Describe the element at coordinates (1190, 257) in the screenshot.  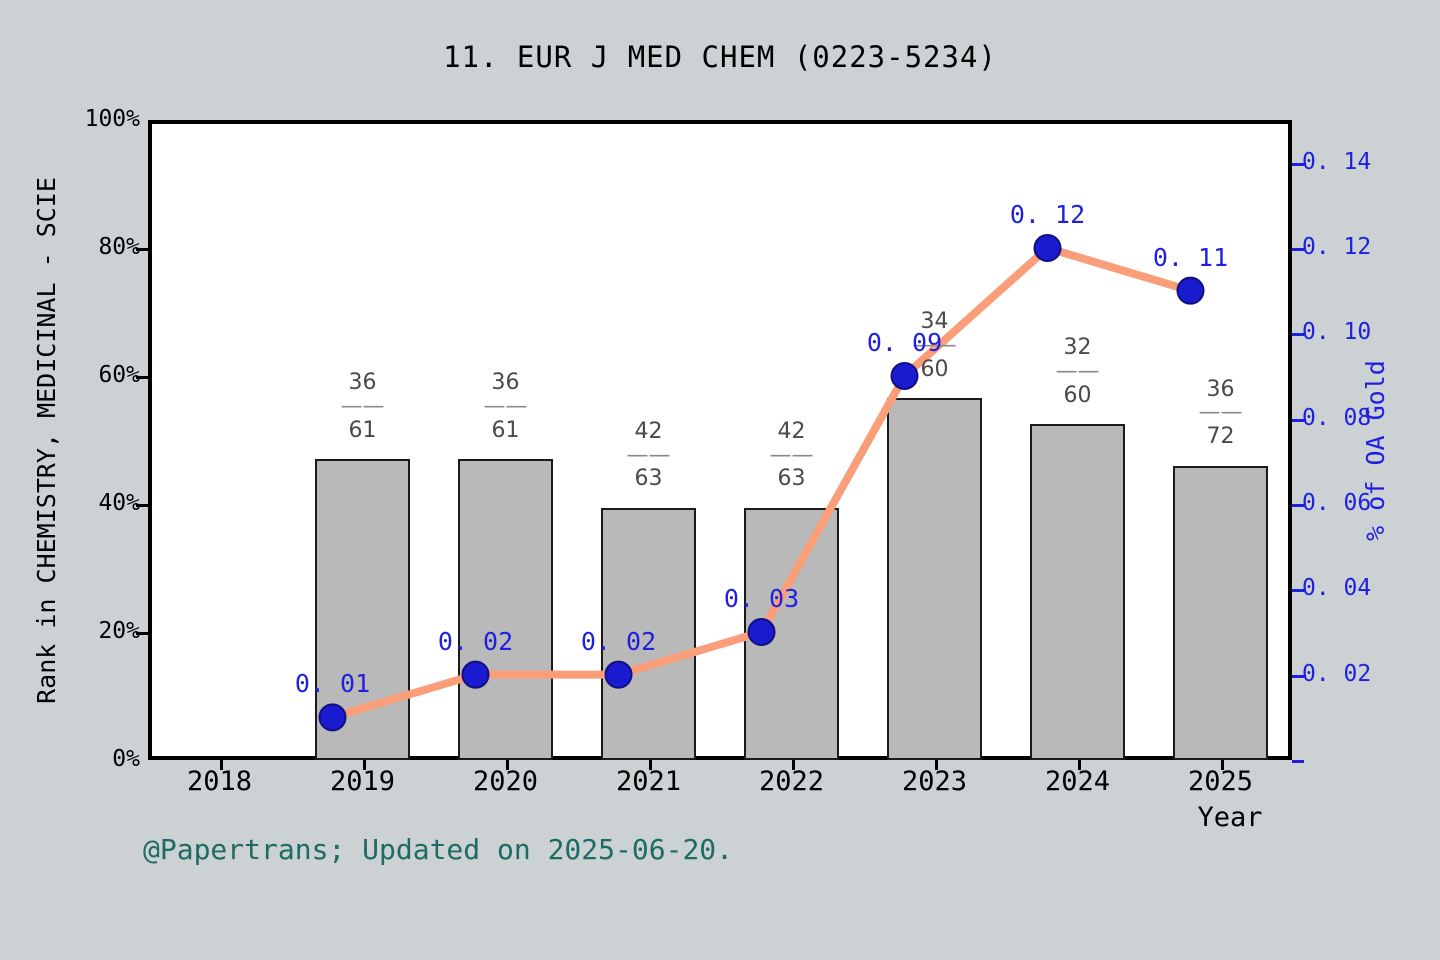
I see `point-label-2025: 0. 11` at that location.